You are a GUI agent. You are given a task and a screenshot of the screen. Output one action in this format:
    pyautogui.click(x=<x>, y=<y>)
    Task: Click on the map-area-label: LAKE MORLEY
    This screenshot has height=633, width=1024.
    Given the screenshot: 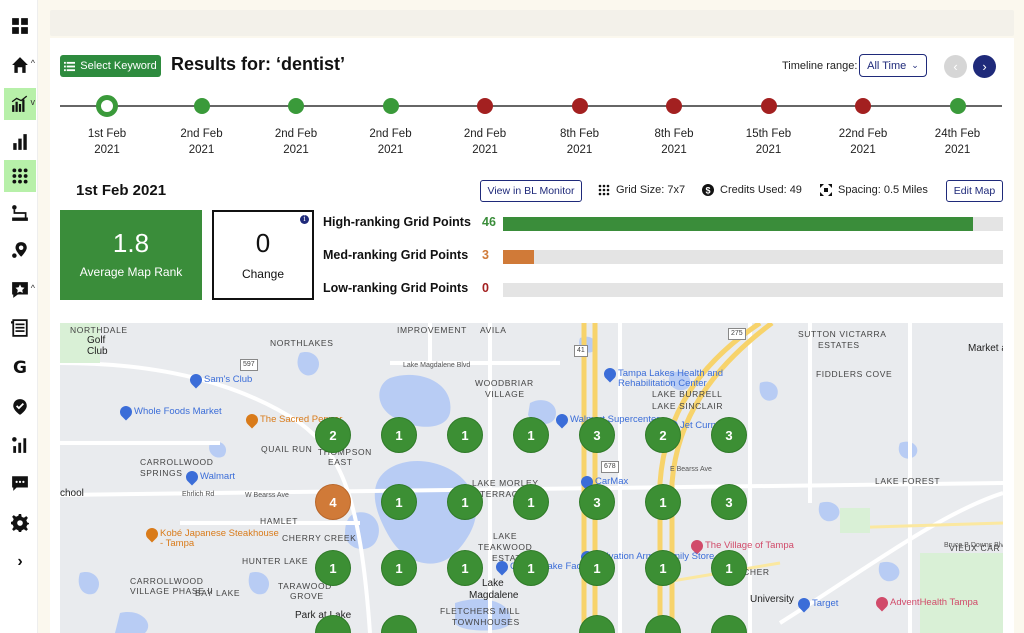 What is the action you would take?
    pyautogui.click(x=505, y=483)
    